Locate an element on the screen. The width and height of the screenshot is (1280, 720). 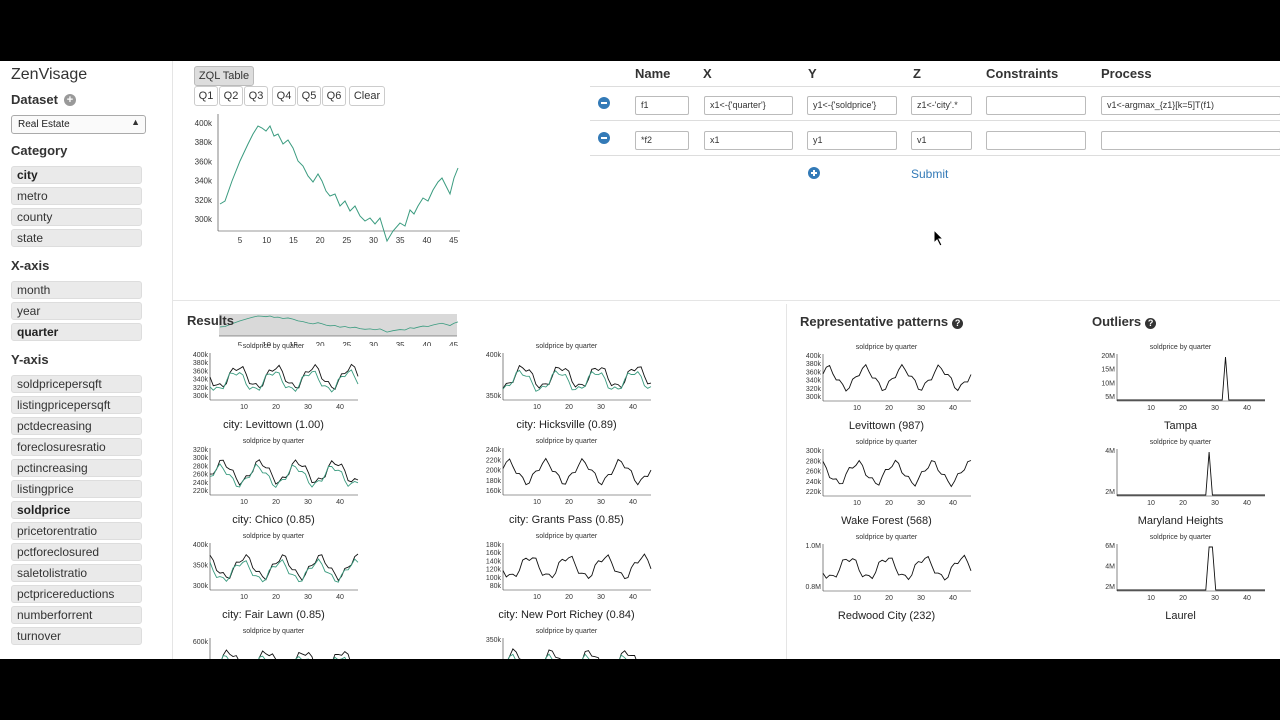
query-button-q1: Q1 is located at coordinates (206, 96).